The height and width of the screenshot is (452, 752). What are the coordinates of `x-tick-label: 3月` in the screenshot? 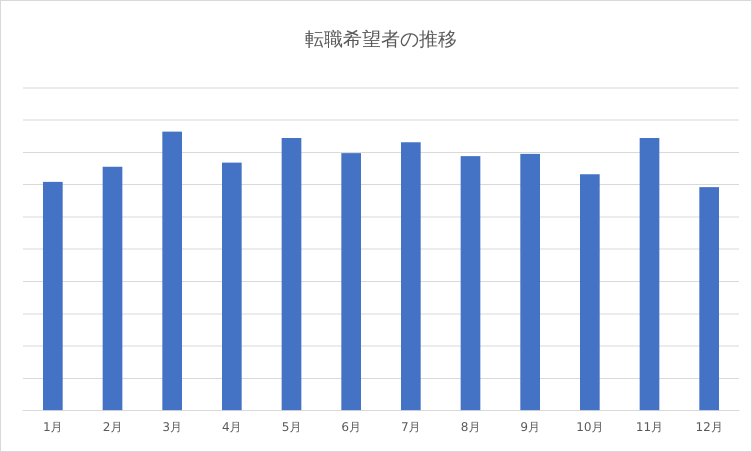 It's located at (172, 427).